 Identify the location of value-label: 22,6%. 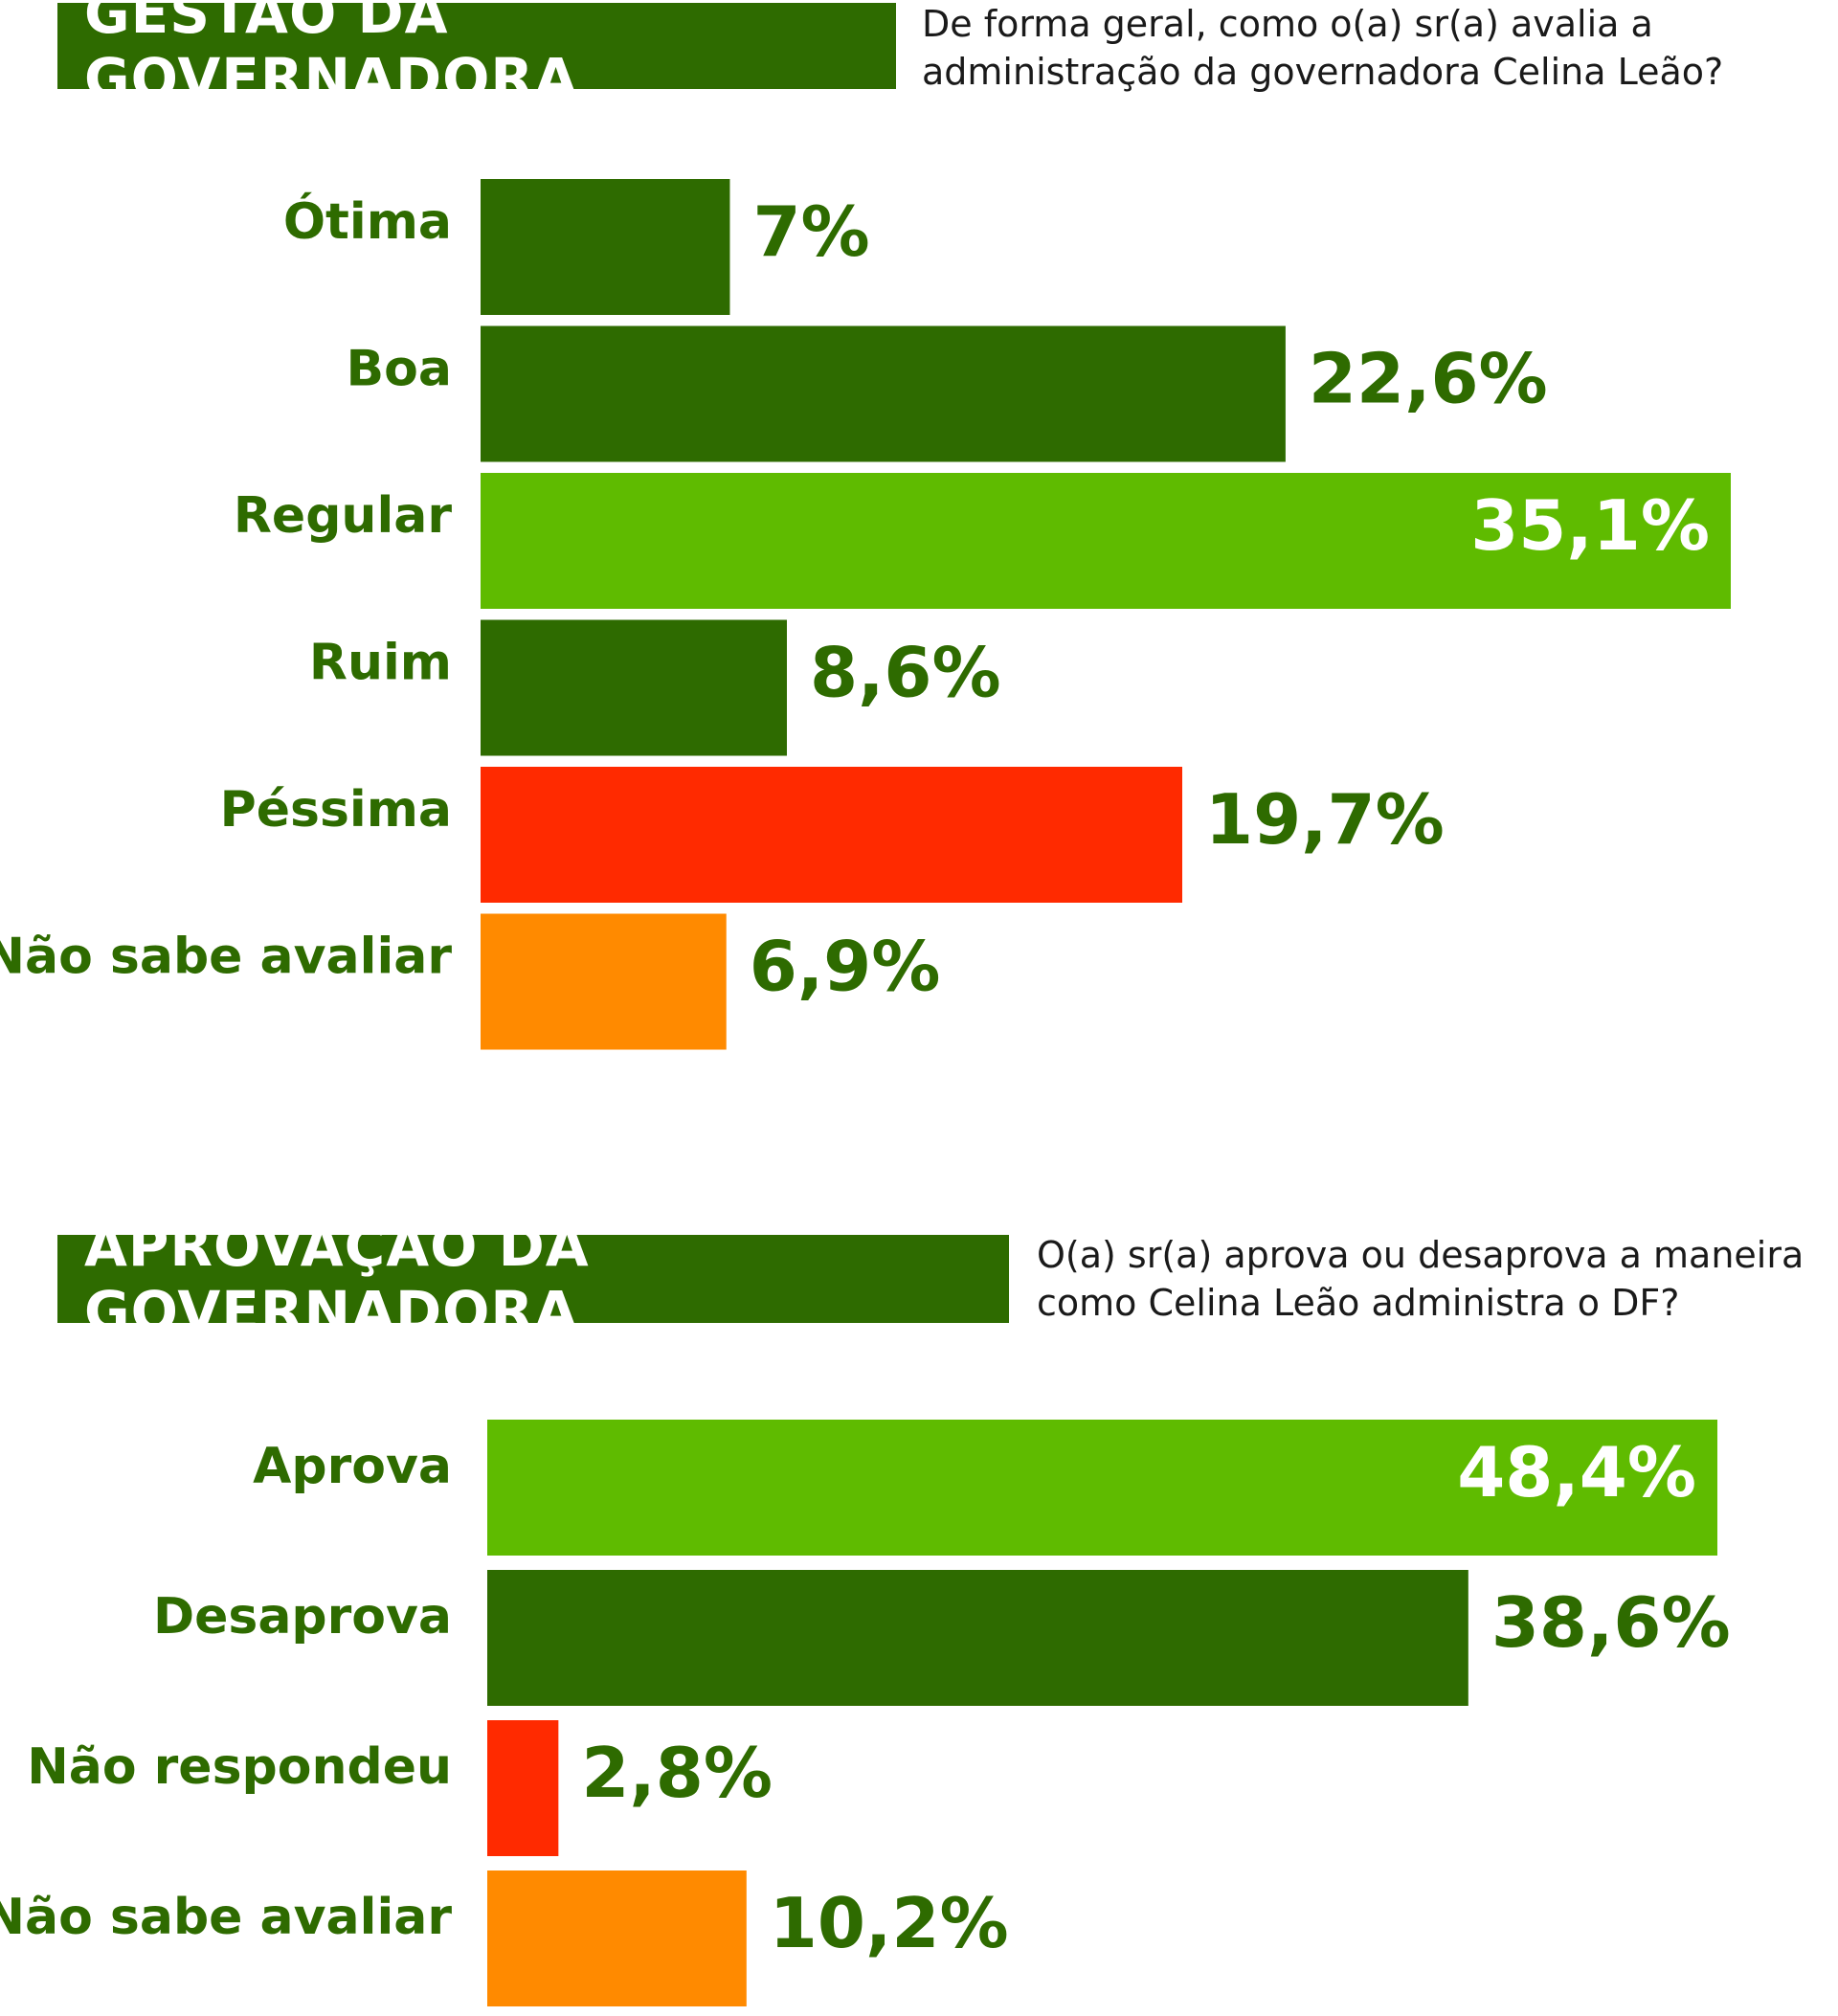
(1429, 379).